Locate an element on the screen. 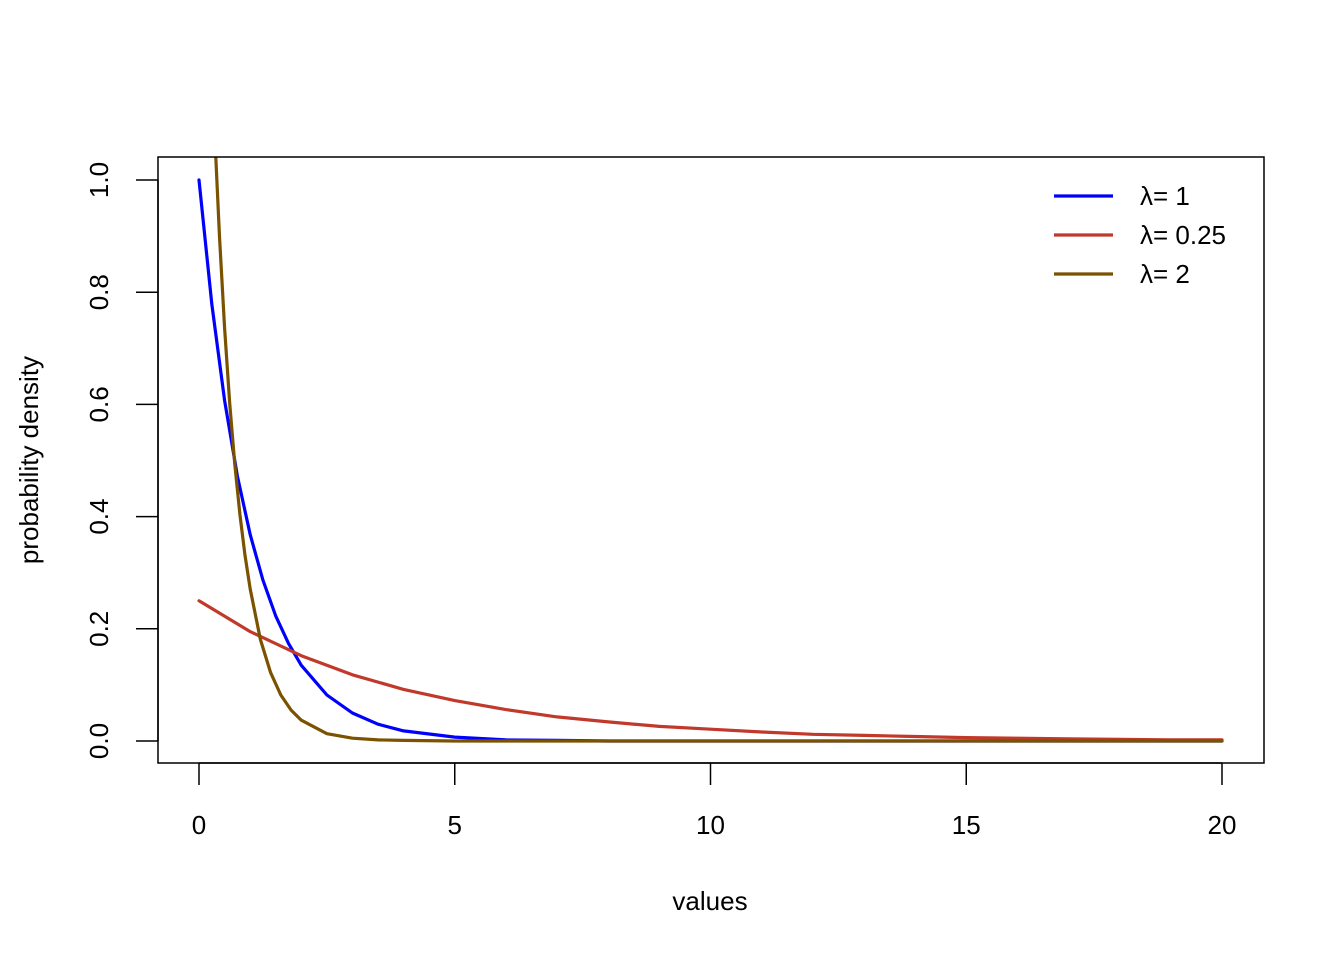  x-axis: 0 5 10 15 20 is located at coordinates (714, 801).